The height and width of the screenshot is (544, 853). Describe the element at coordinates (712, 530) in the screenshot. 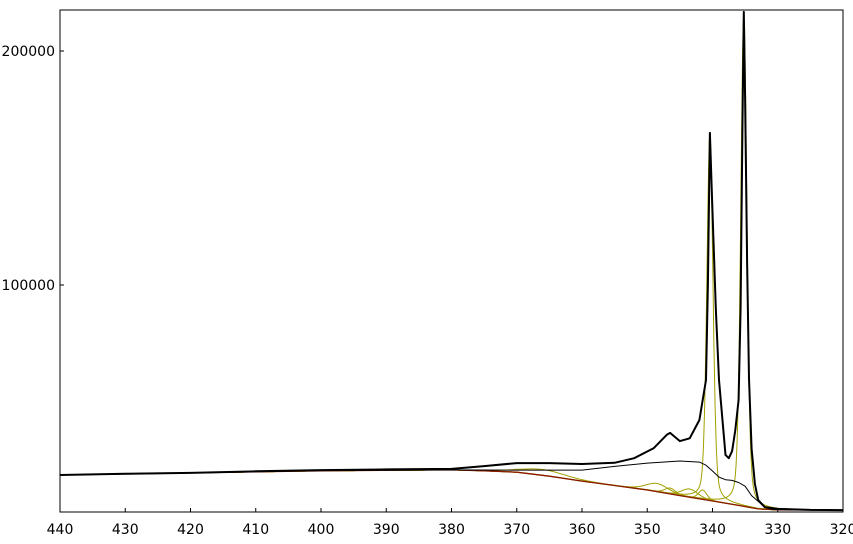

I see `x-tick-label: 340` at that location.